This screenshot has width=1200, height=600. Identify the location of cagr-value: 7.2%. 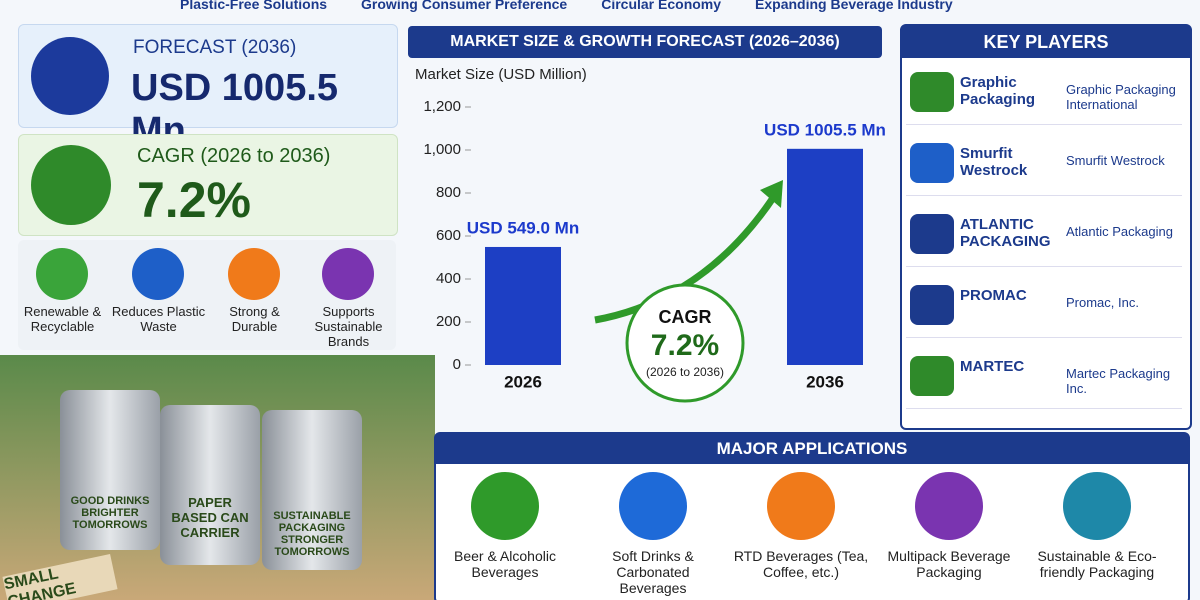
(194, 200).